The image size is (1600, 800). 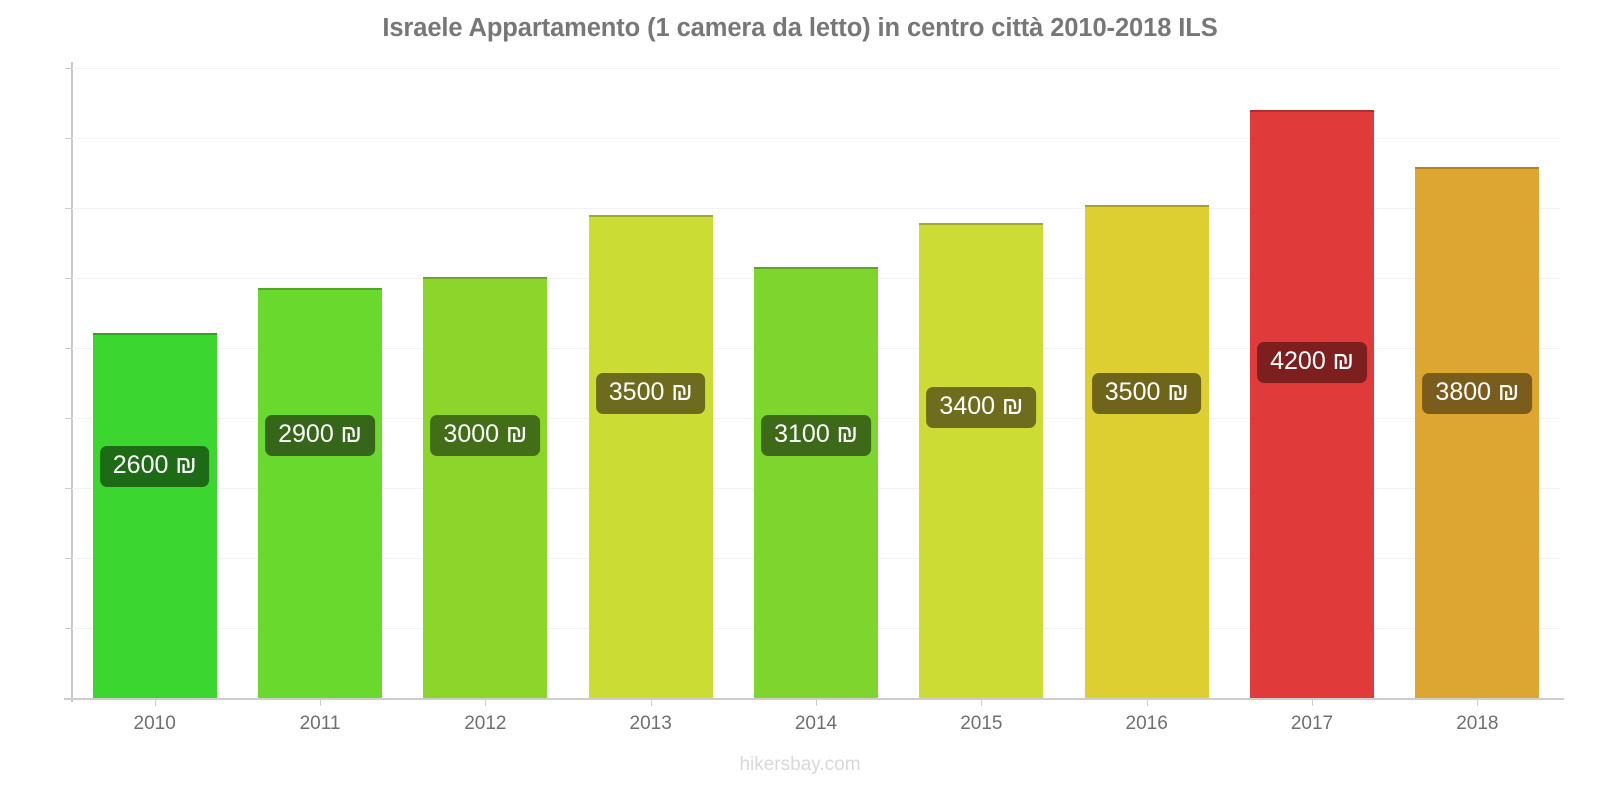 I want to click on x-axis-tick-label: 2014, so click(x=816, y=723).